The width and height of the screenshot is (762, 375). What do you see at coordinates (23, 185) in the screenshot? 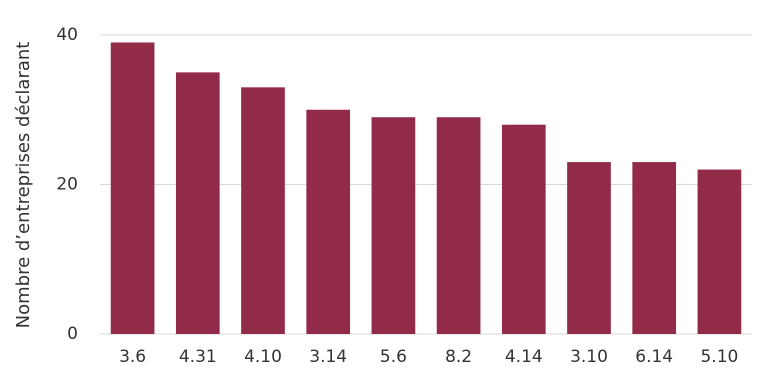
I see `y-axis-title: Nombre d’entreprises déclarant` at bounding box center [23, 185].